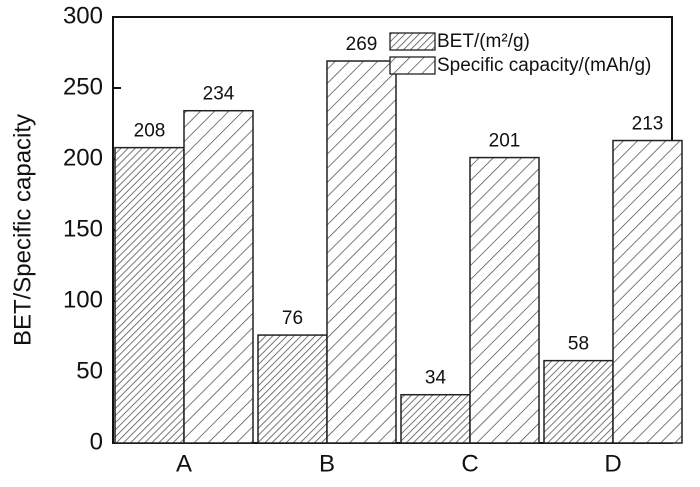 This screenshot has height=487, width=700. What do you see at coordinates (362, 44) in the screenshot?
I see `value-label: 269` at bounding box center [362, 44].